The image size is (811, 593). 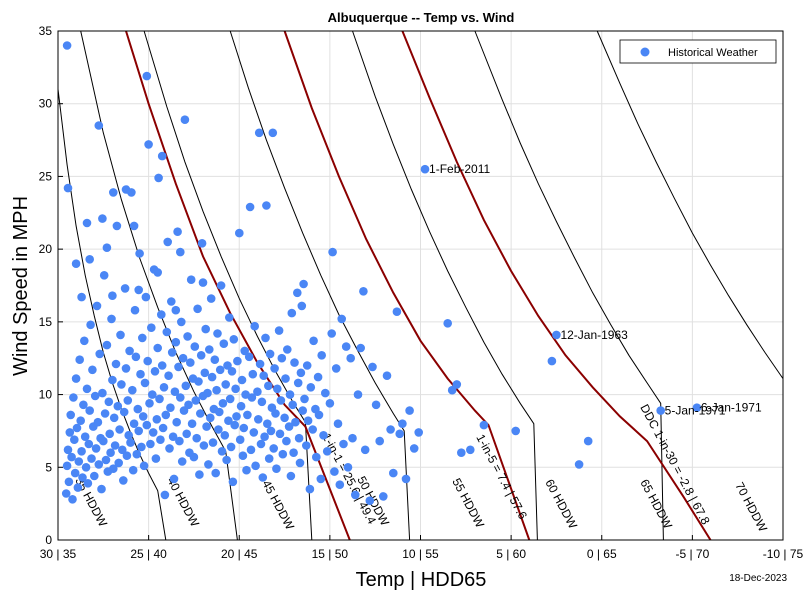 What do you see at coordinates (148, 554) in the screenshot?
I see `x-tick-label: 25 | 40` at bounding box center [148, 554].